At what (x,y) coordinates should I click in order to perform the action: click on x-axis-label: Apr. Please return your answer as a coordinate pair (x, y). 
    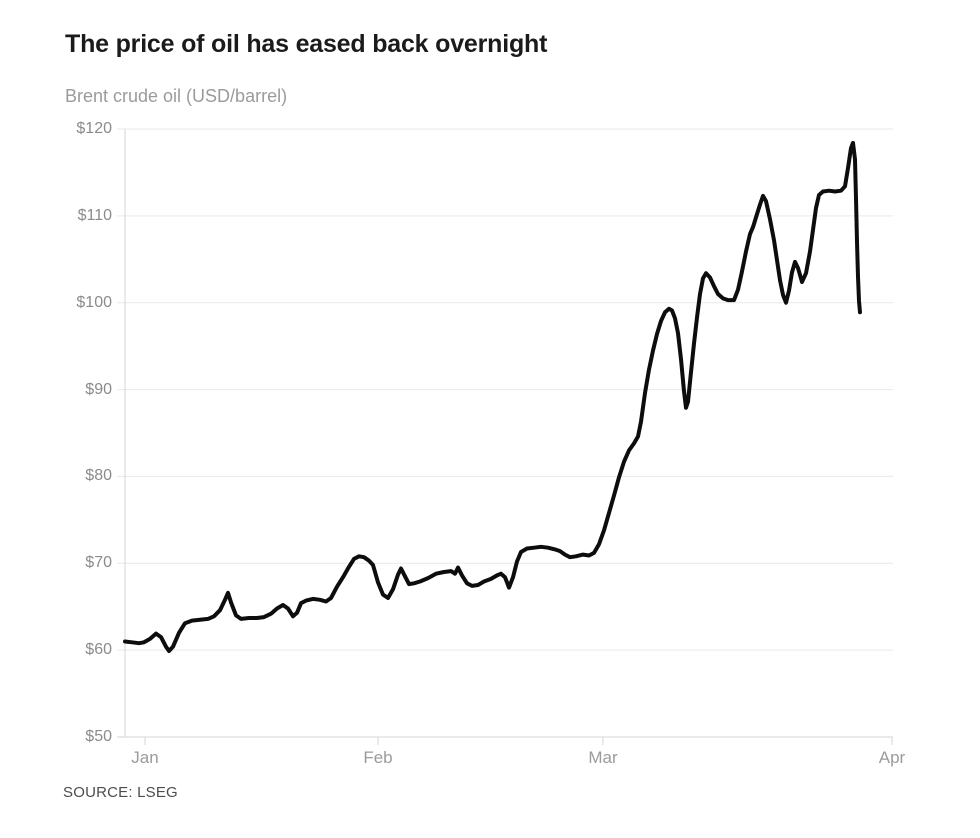
    Looking at the image, I should click on (892, 757).